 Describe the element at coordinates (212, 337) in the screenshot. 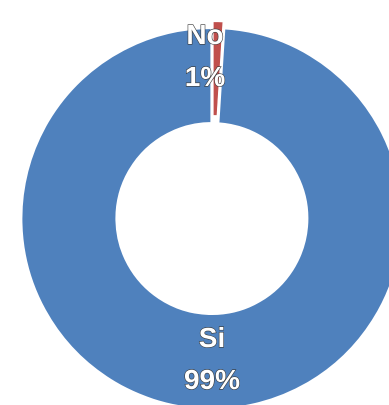

I see `label-si-name: Si` at that location.